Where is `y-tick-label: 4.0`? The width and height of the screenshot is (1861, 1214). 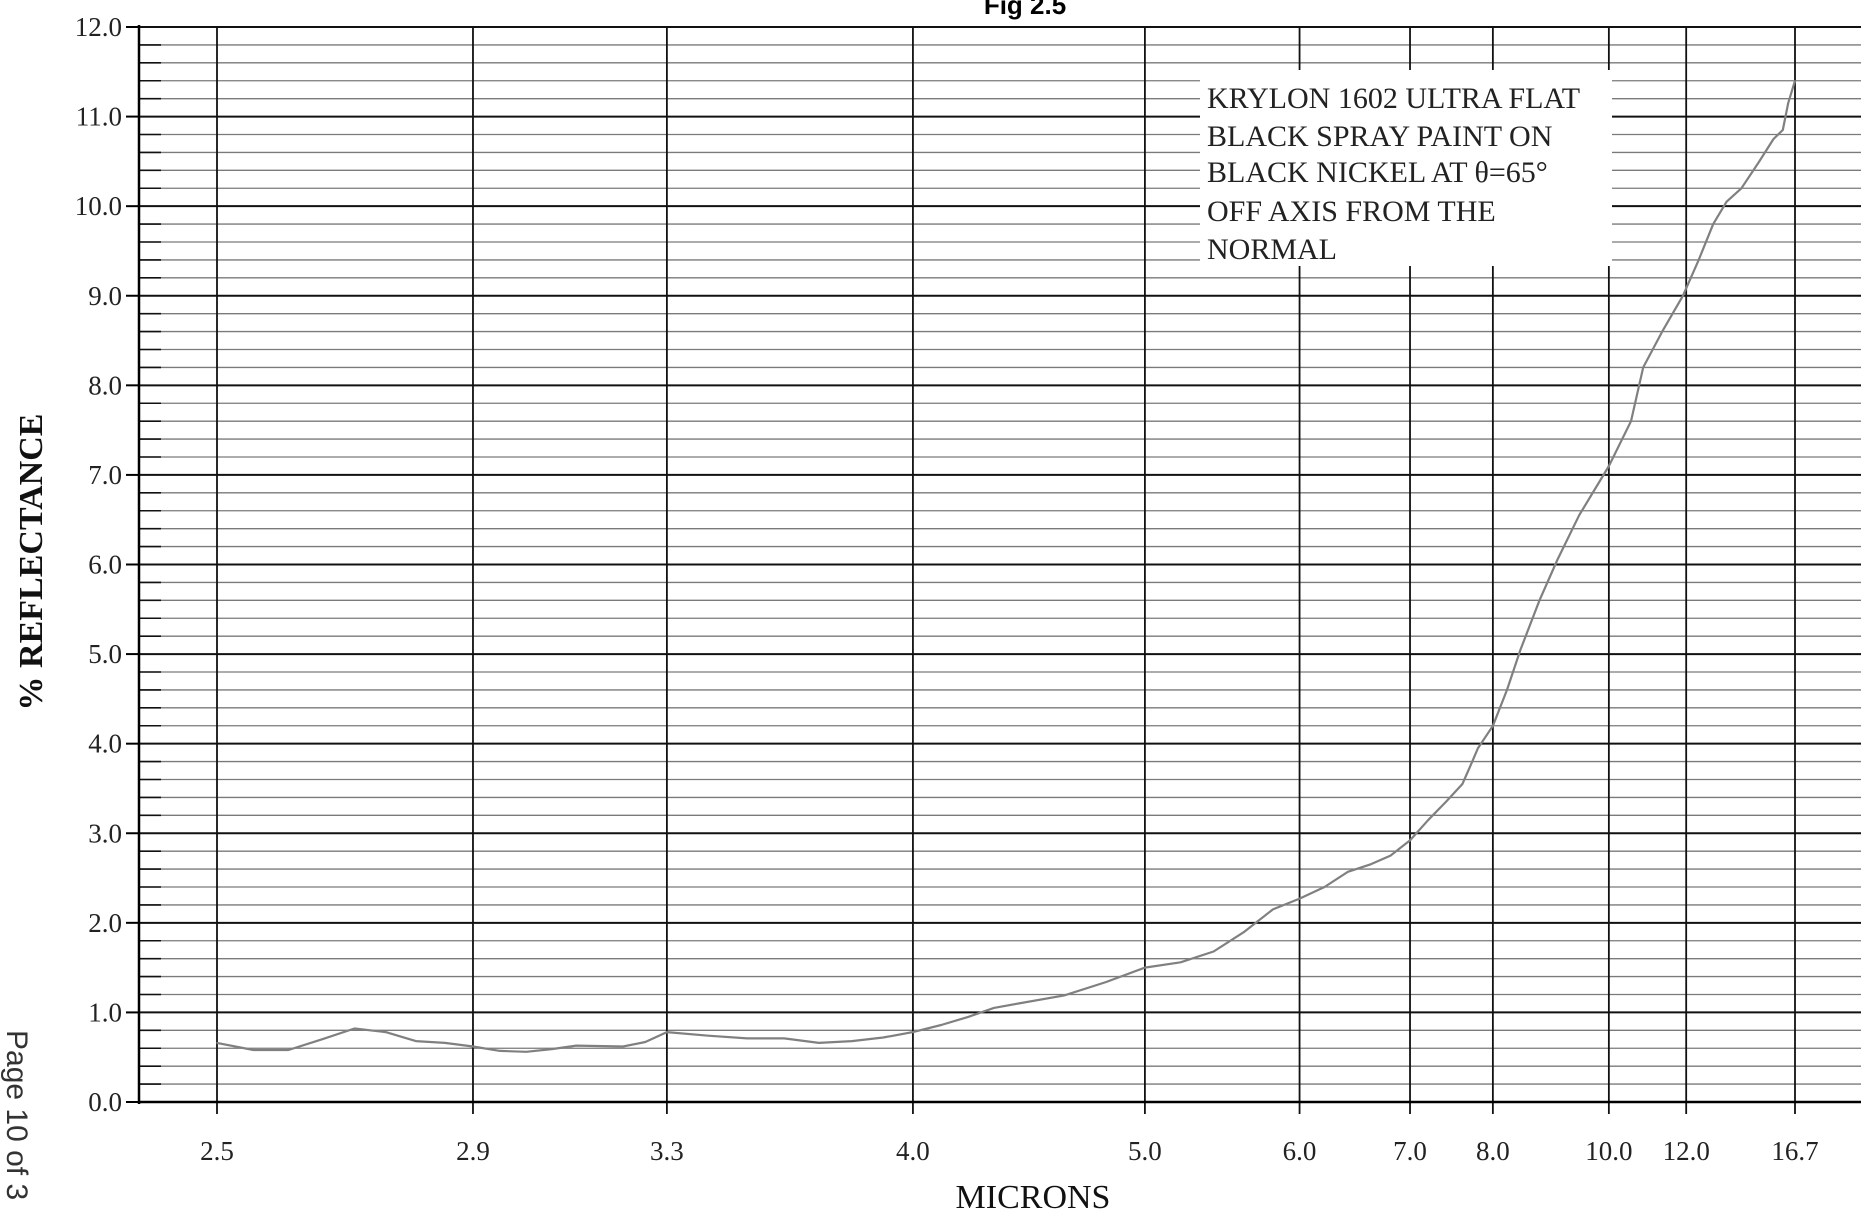 y-tick-label: 4.0 is located at coordinates (105, 744).